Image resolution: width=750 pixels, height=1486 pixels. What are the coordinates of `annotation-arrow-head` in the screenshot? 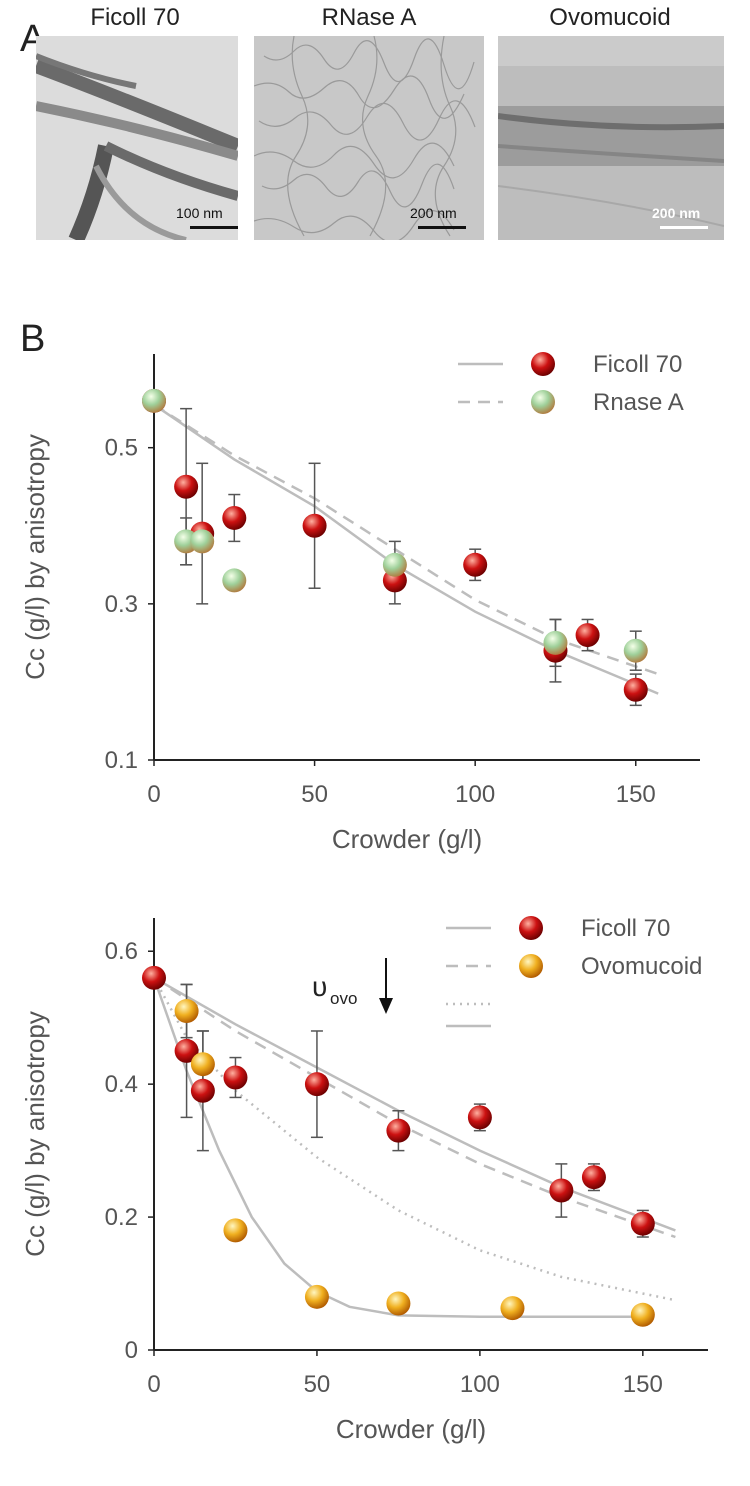 It's located at (386, 1006).